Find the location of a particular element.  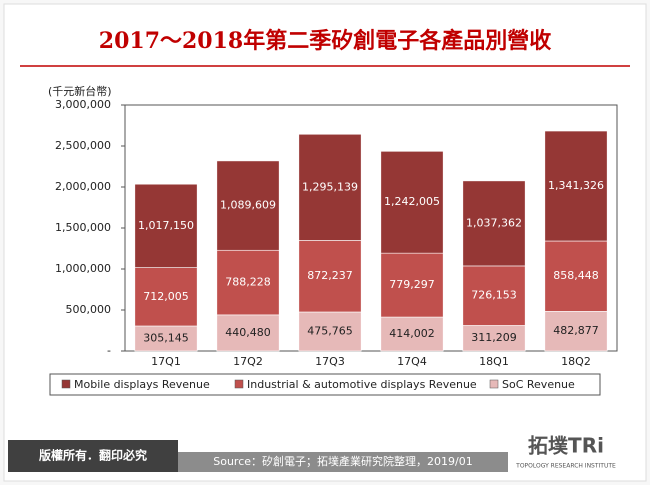

data-label: 779,297 is located at coordinates (412, 284).